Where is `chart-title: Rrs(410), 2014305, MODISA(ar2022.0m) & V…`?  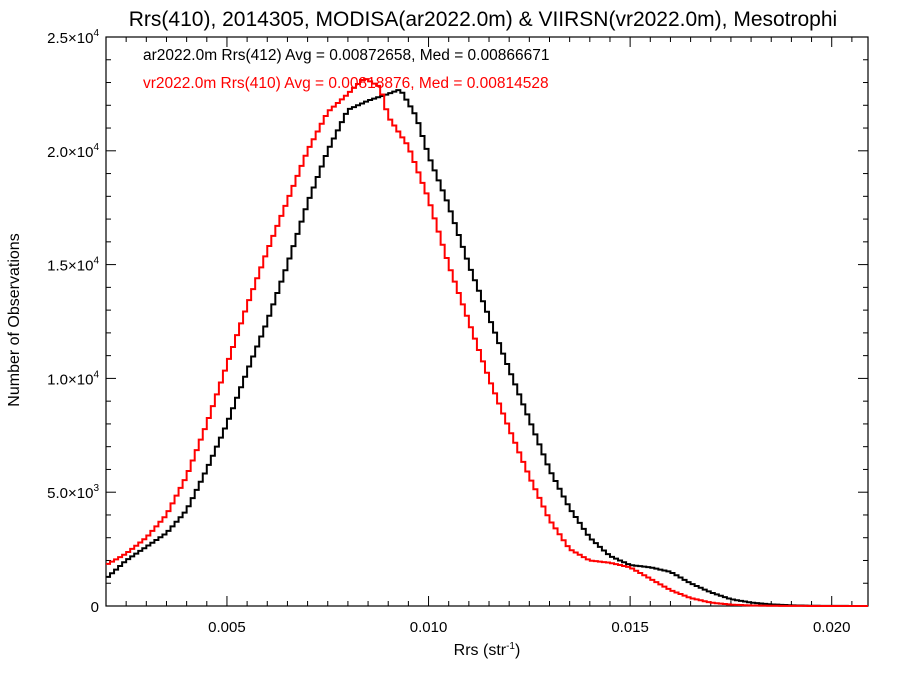
chart-title: Rrs(410), 2014305, MODISA(ar2022.0m) & V… is located at coordinates (483, 19).